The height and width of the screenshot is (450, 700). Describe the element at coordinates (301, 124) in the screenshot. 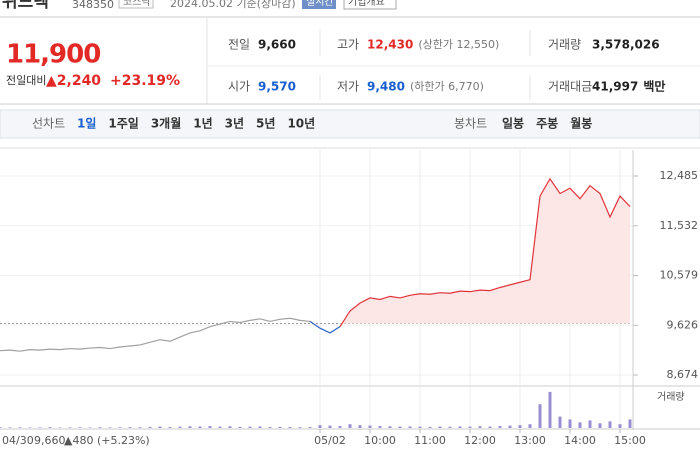

I see `period-tab: 10년` at that location.